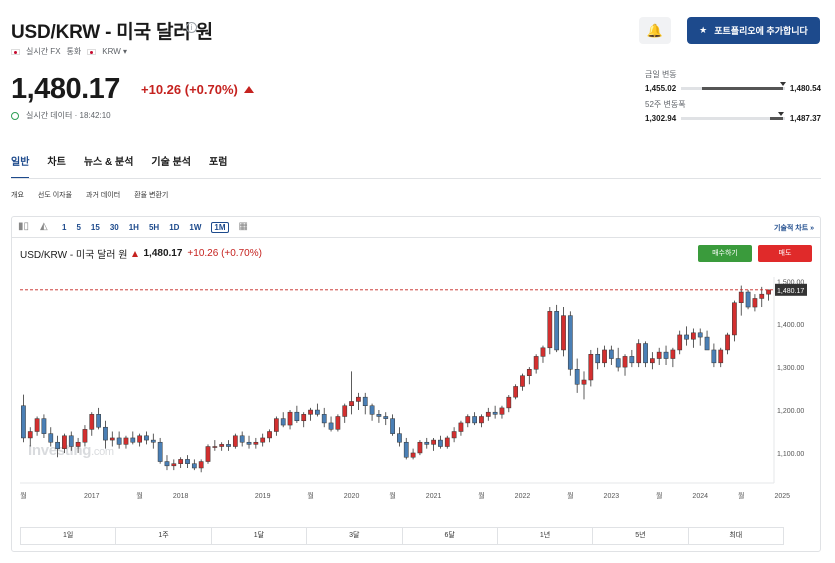 This screenshot has width=835, height=563. Describe the element at coordinates (243, 226) in the screenshot. I see `table-icon: ▦` at that location.